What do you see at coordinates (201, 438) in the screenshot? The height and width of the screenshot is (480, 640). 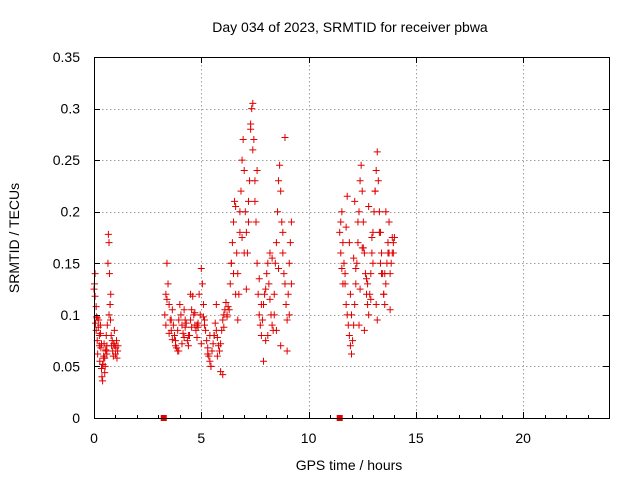 I see `x-tick-label: 5` at bounding box center [201, 438].